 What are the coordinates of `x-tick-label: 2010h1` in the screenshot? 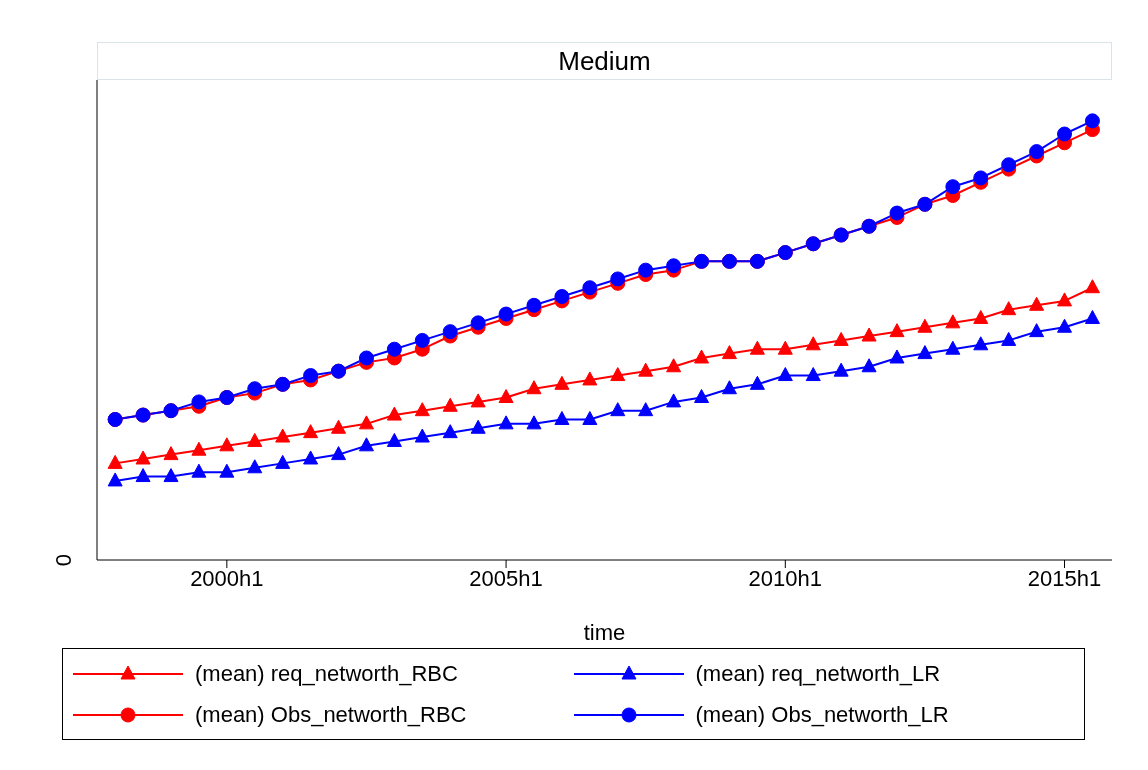 It's located at (785, 578).